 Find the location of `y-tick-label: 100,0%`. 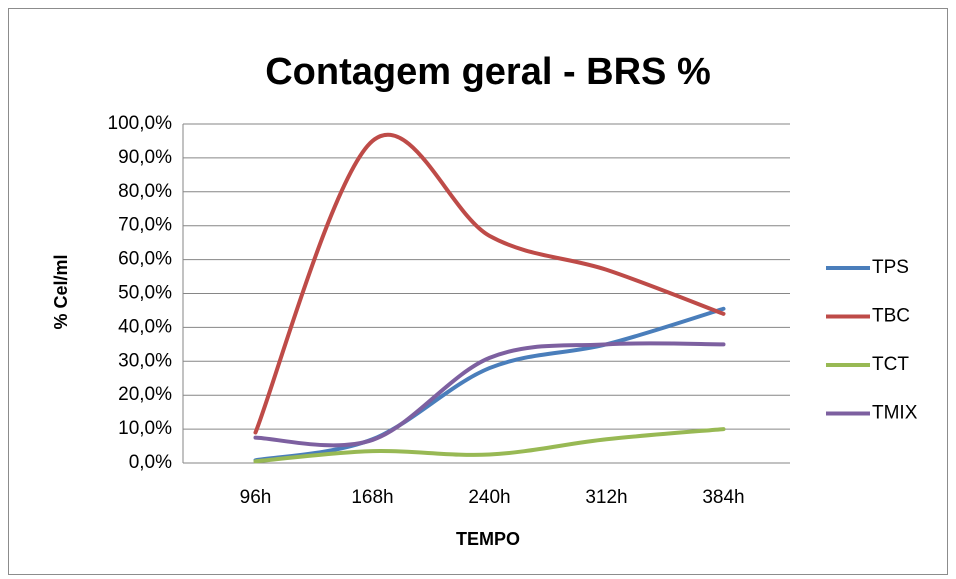

y-tick-label: 100,0% is located at coordinates (140, 123).